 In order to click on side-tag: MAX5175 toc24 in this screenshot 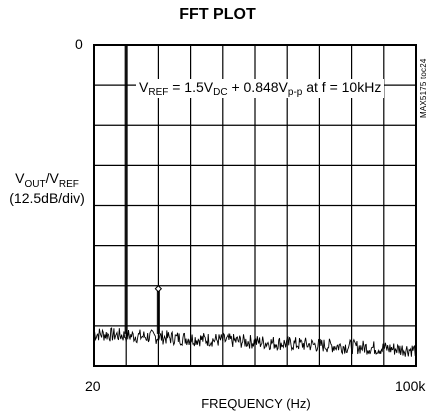, I will do `click(423, 88)`.